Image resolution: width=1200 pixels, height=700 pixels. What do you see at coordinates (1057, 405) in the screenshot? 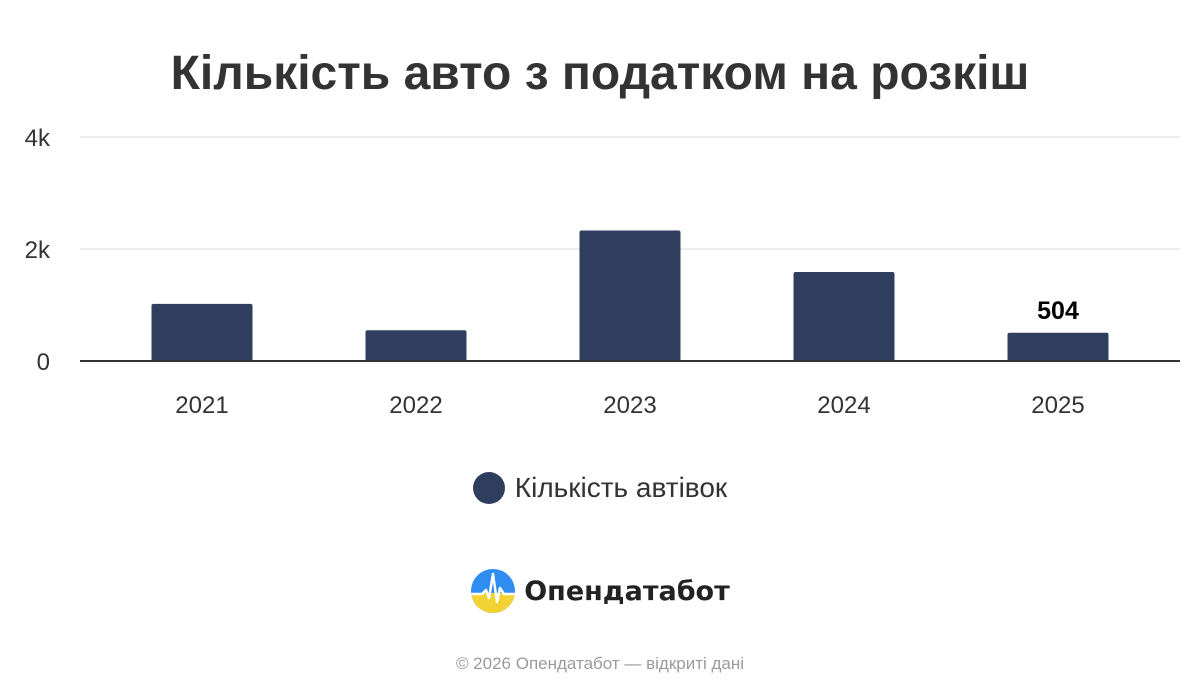
I see `x-tick-label: 2025` at bounding box center [1057, 405].